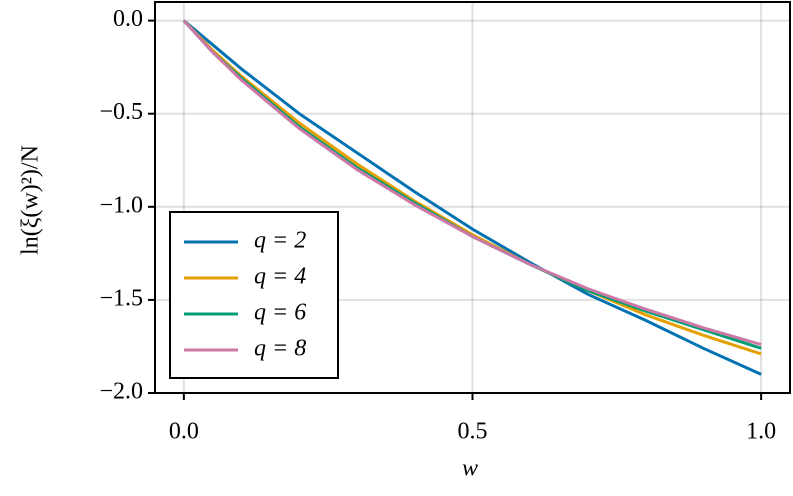 The width and height of the screenshot is (793, 496). I want to click on x-axis-label: w, so click(470, 469).